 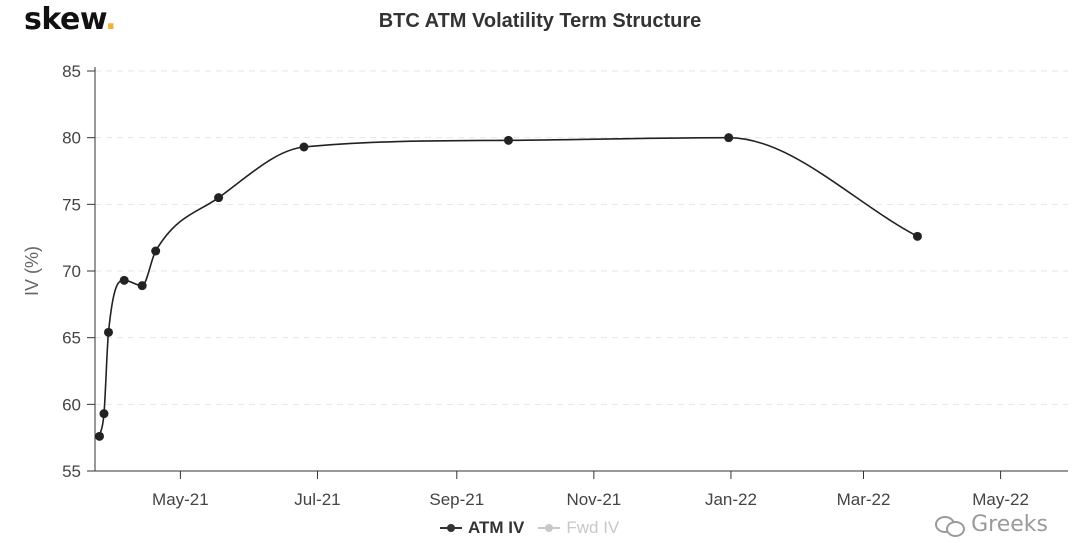 I want to click on x-tick-label: Jul-21, so click(x=317, y=499).